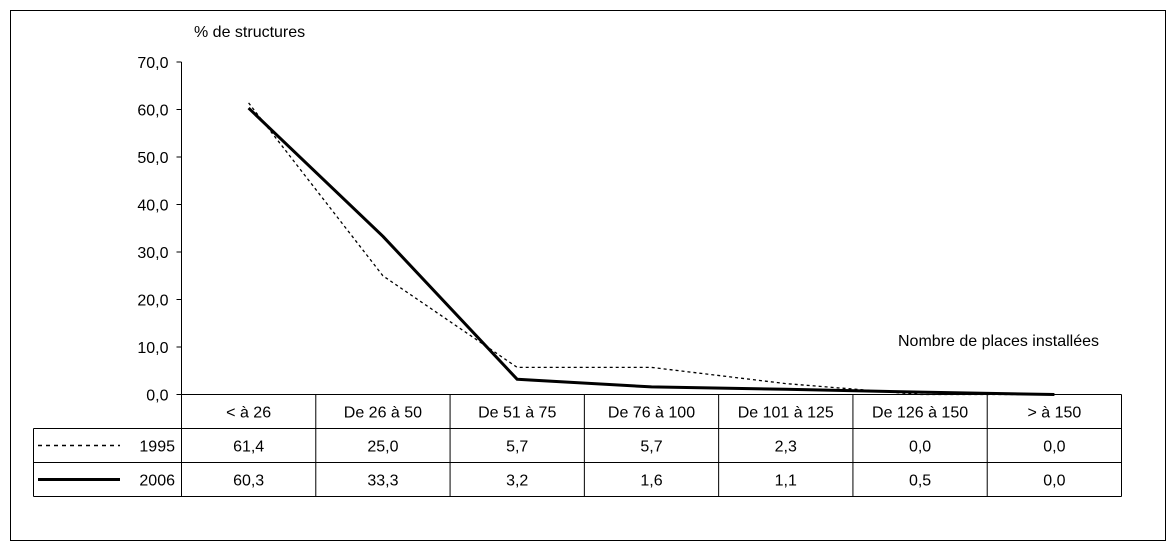 The height and width of the screenshot is (552, 1175). Describe the element at coordinates (249, 32) in the screenshot. I see `y-axis-title: % de structures` at that location.